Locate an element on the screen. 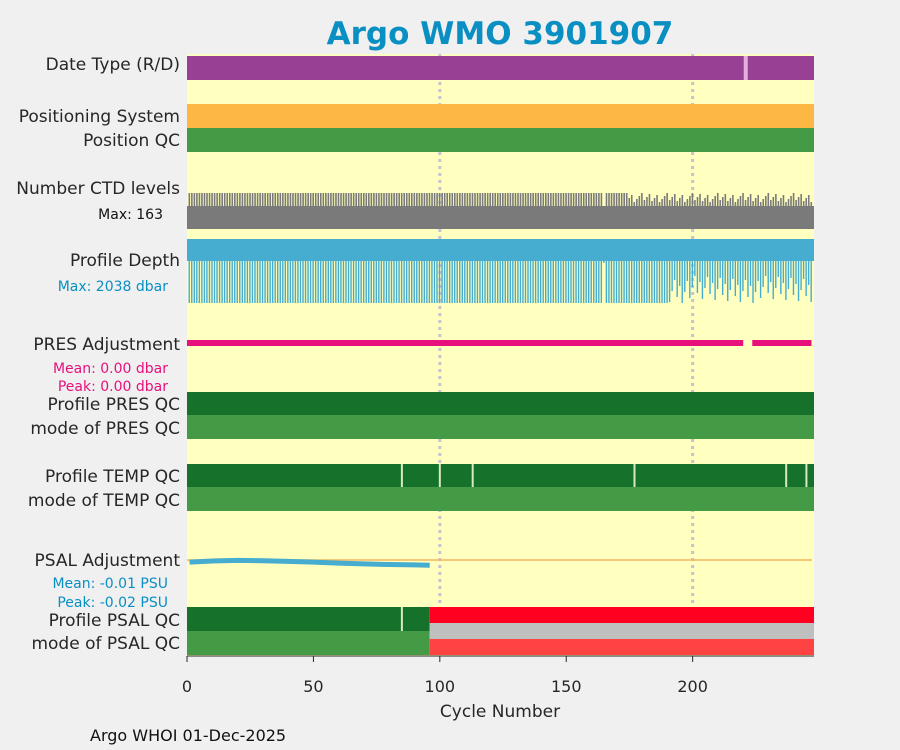 The height and width of the screenshot is (750, 900). label-psal-adjustment: PSAL Adjustment is located at coordinates (108, 561).